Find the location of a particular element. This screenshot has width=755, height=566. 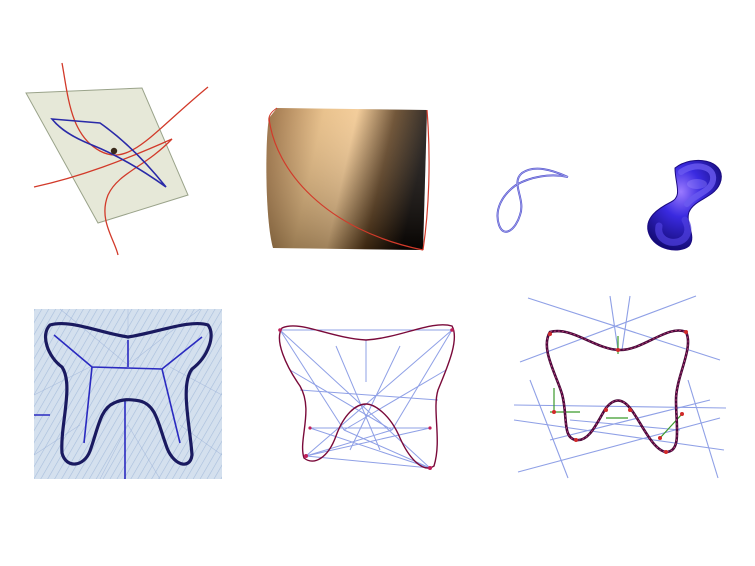

contact-points is located at coordinates (618, 392).